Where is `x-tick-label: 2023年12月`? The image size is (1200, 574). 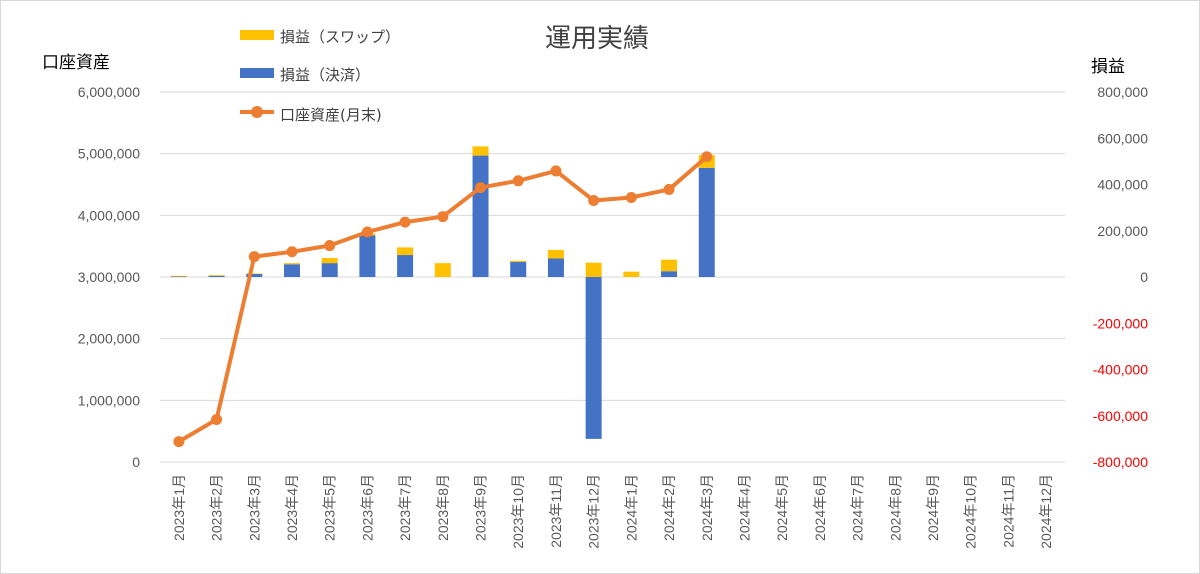 x-tick-label: 2023年12月 is located at coordinates (594, 511).